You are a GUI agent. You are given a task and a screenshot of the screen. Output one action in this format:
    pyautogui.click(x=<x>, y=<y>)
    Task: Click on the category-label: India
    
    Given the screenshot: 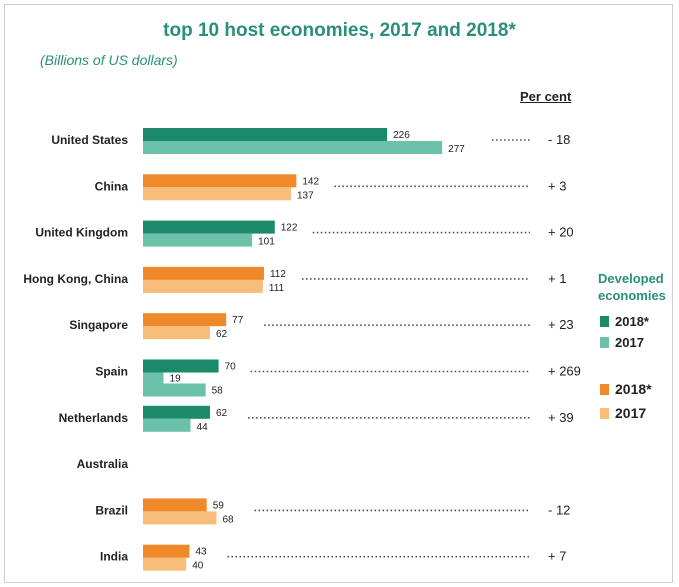 What is the action you would take?
    pyautogui.click(x=114, y=557)
    